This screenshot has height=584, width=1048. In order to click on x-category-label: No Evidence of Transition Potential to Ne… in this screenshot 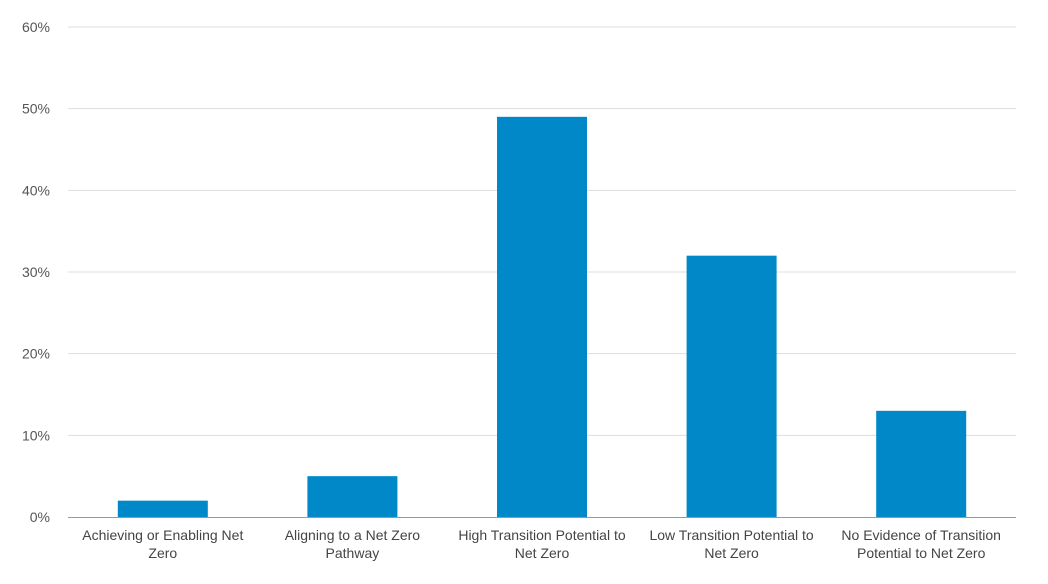, I will do `click(921, 544)`.